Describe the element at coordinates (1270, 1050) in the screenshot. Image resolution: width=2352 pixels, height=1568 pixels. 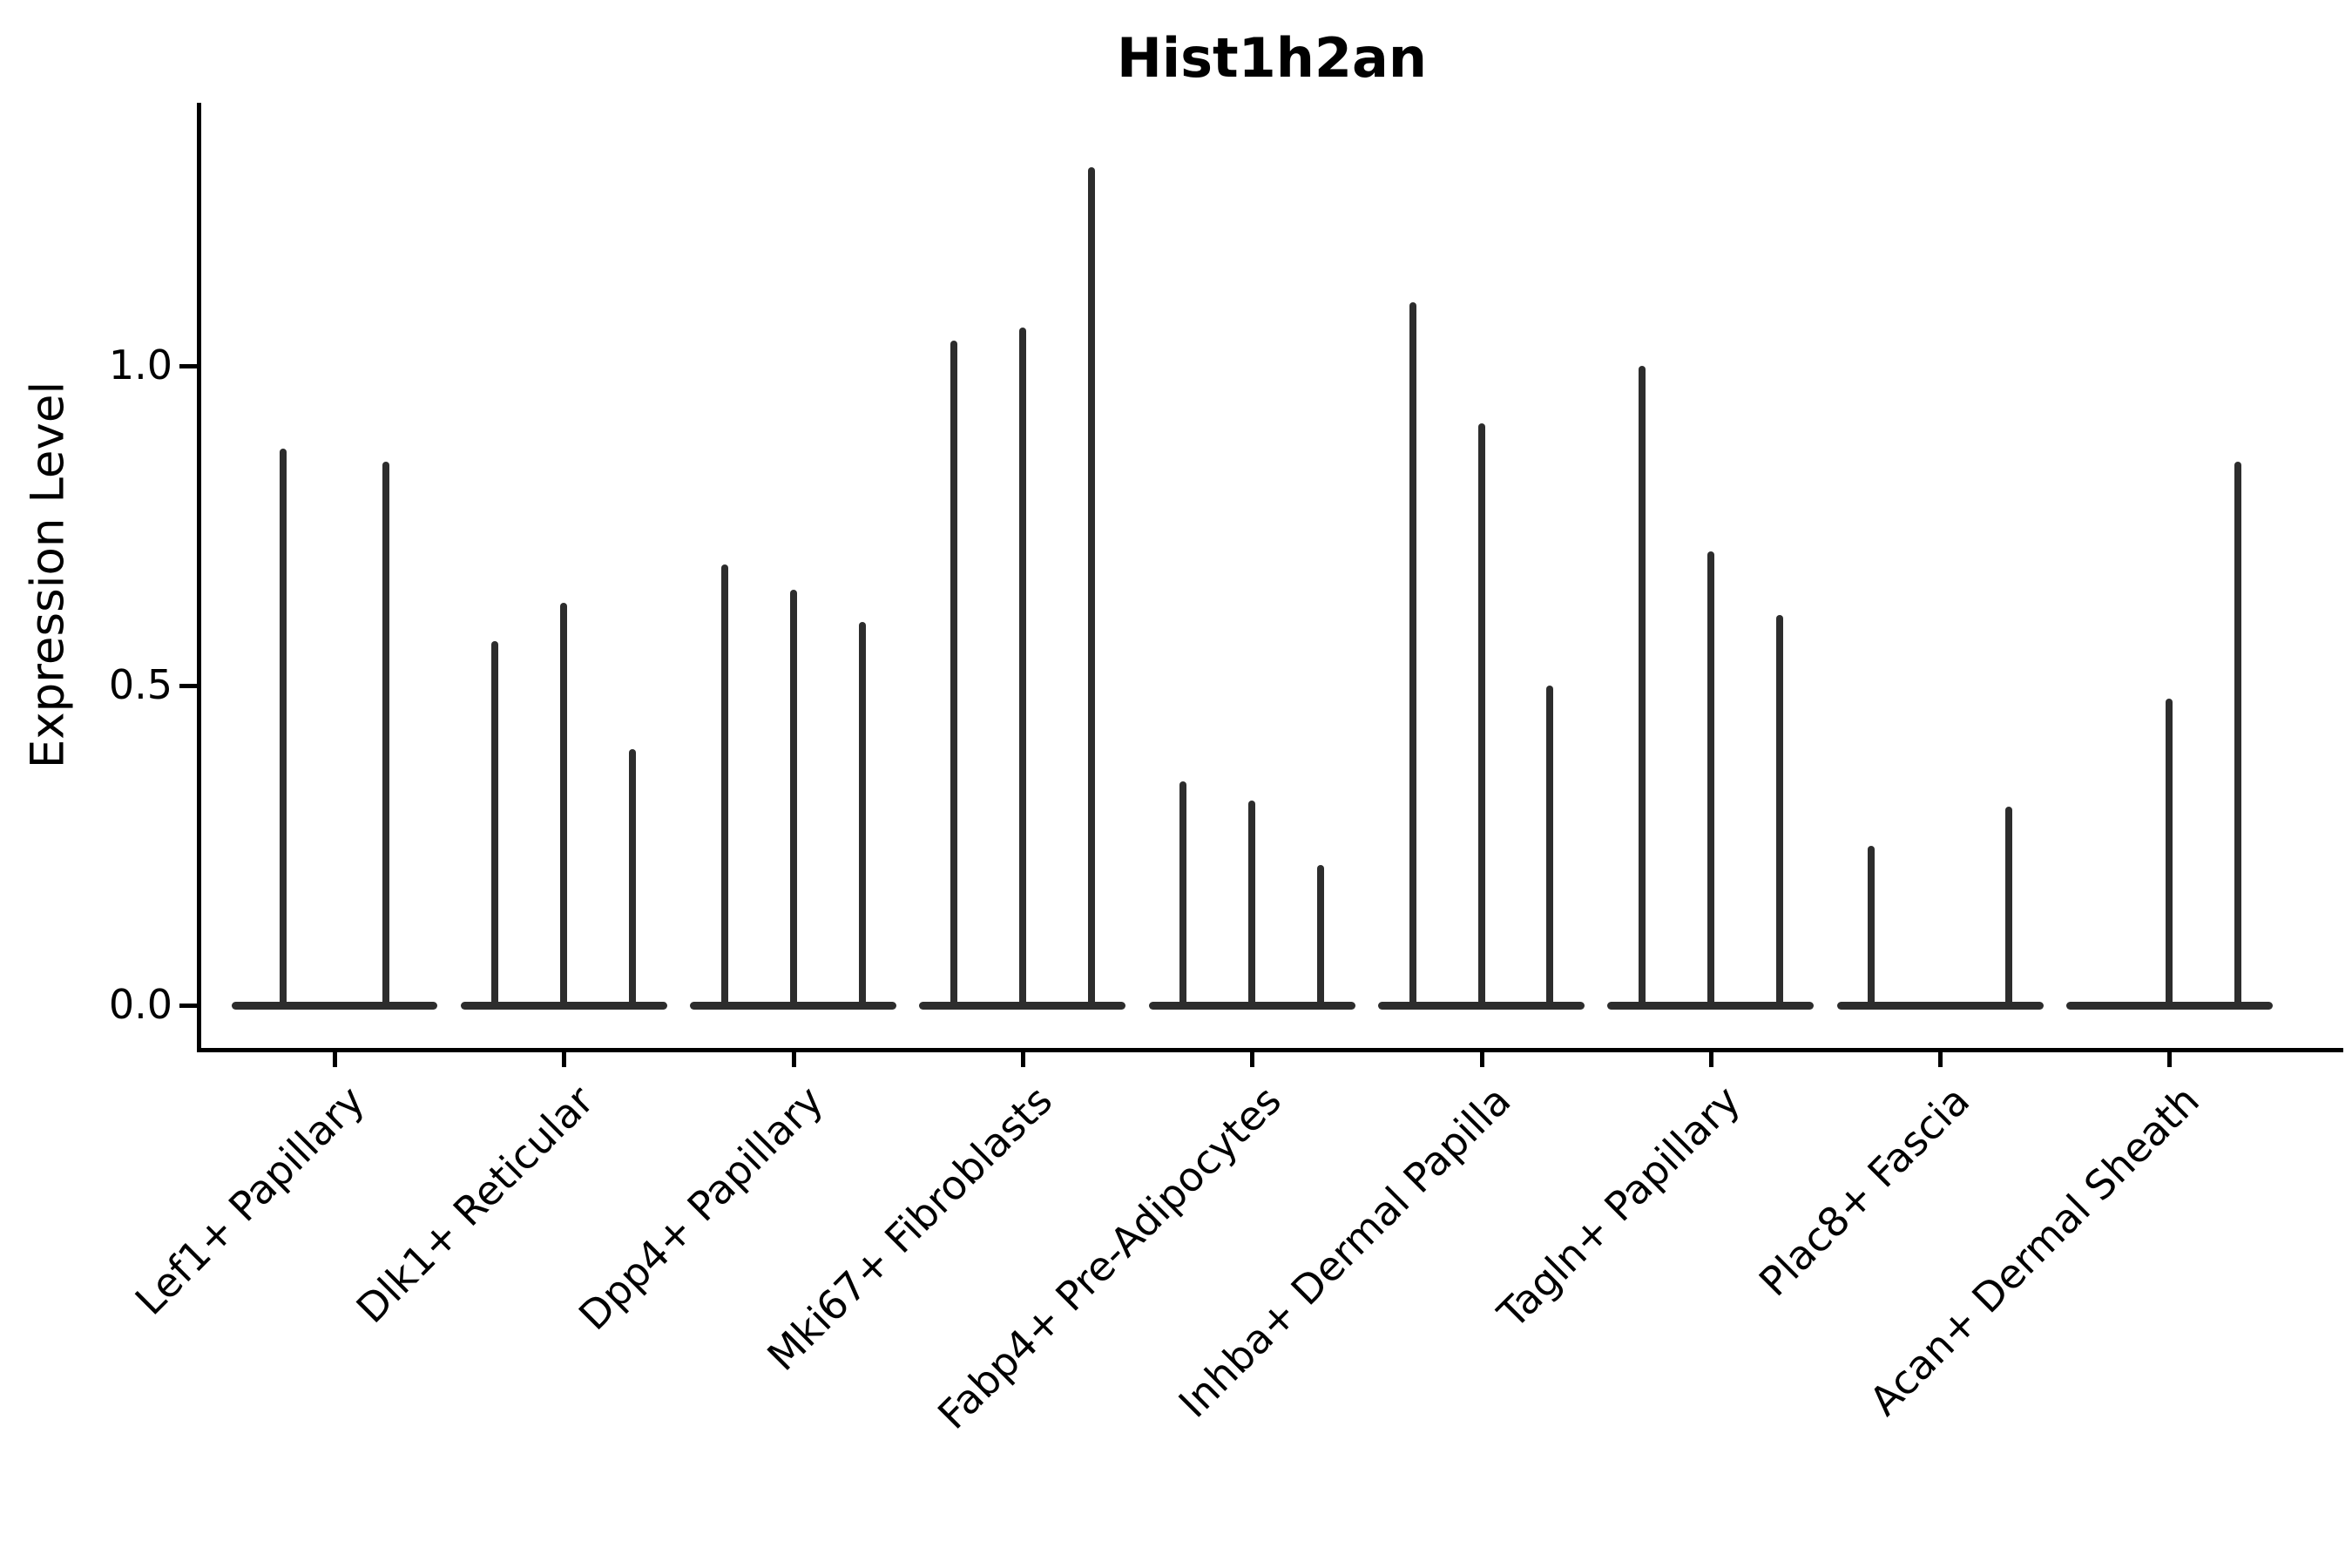
I see `bottom-spine` at that location.